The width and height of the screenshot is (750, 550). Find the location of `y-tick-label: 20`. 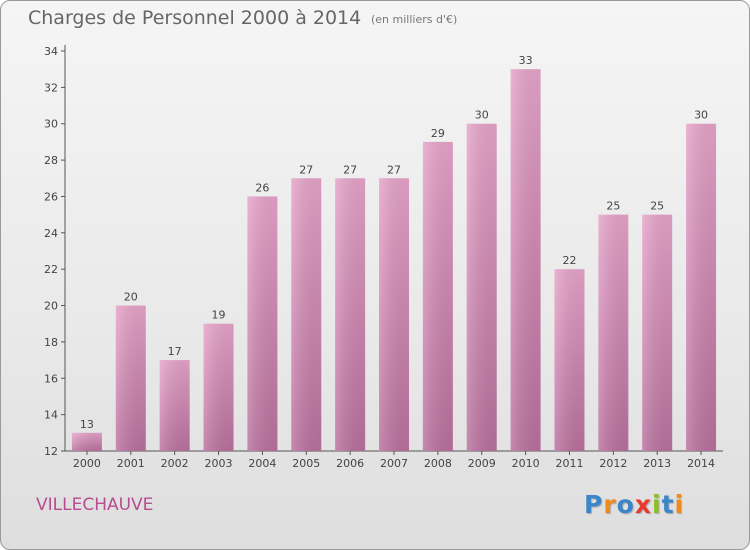

y-tick-label: 20 is located at coordinates (51, 306).